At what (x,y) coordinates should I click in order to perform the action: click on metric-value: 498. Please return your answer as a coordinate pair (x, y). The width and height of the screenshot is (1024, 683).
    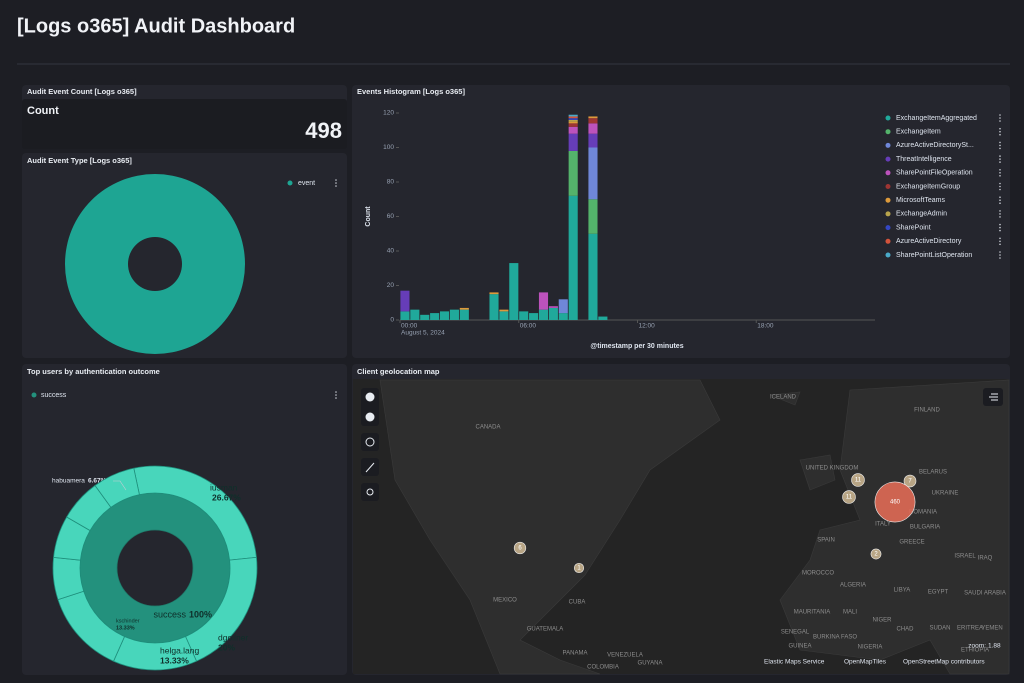
    Looking at the image, I should click on (323, 130).